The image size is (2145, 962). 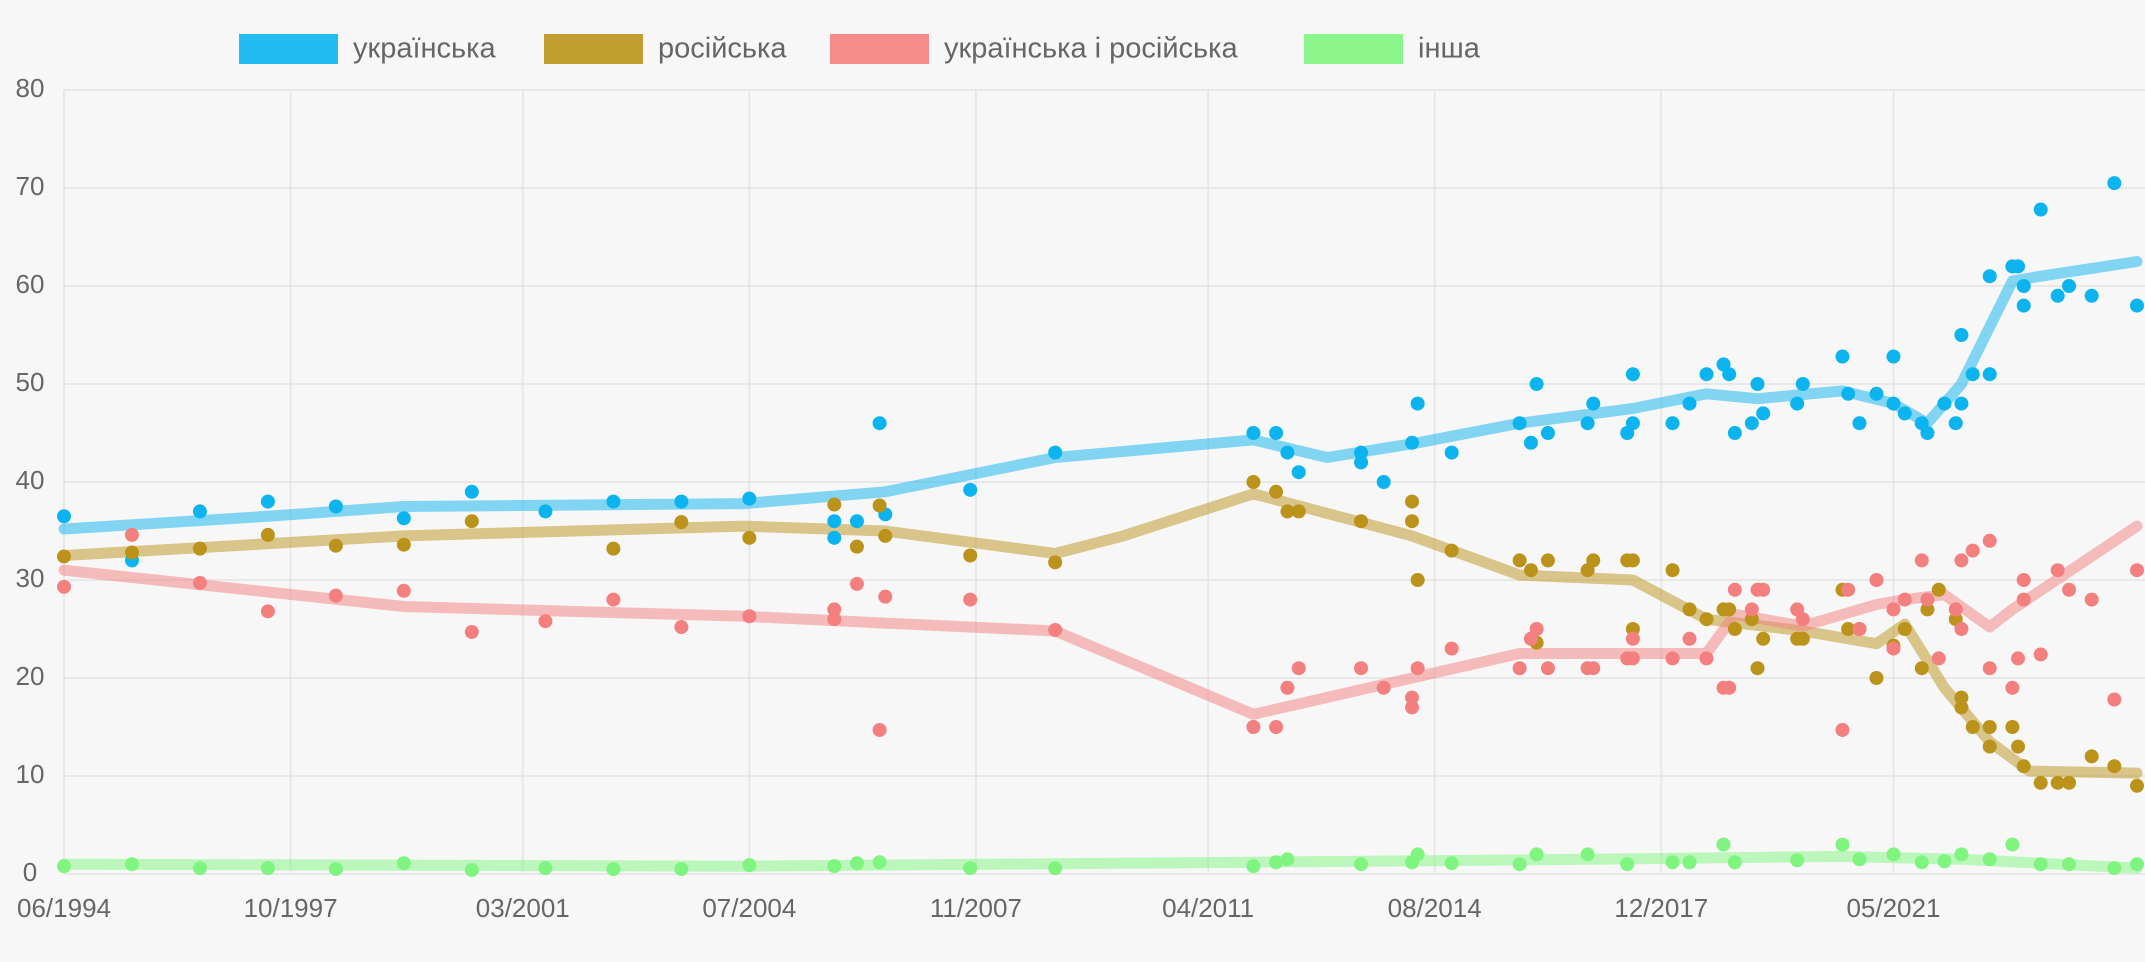 I want to click on y-tick-label: 50, so click(x=30, y=382).